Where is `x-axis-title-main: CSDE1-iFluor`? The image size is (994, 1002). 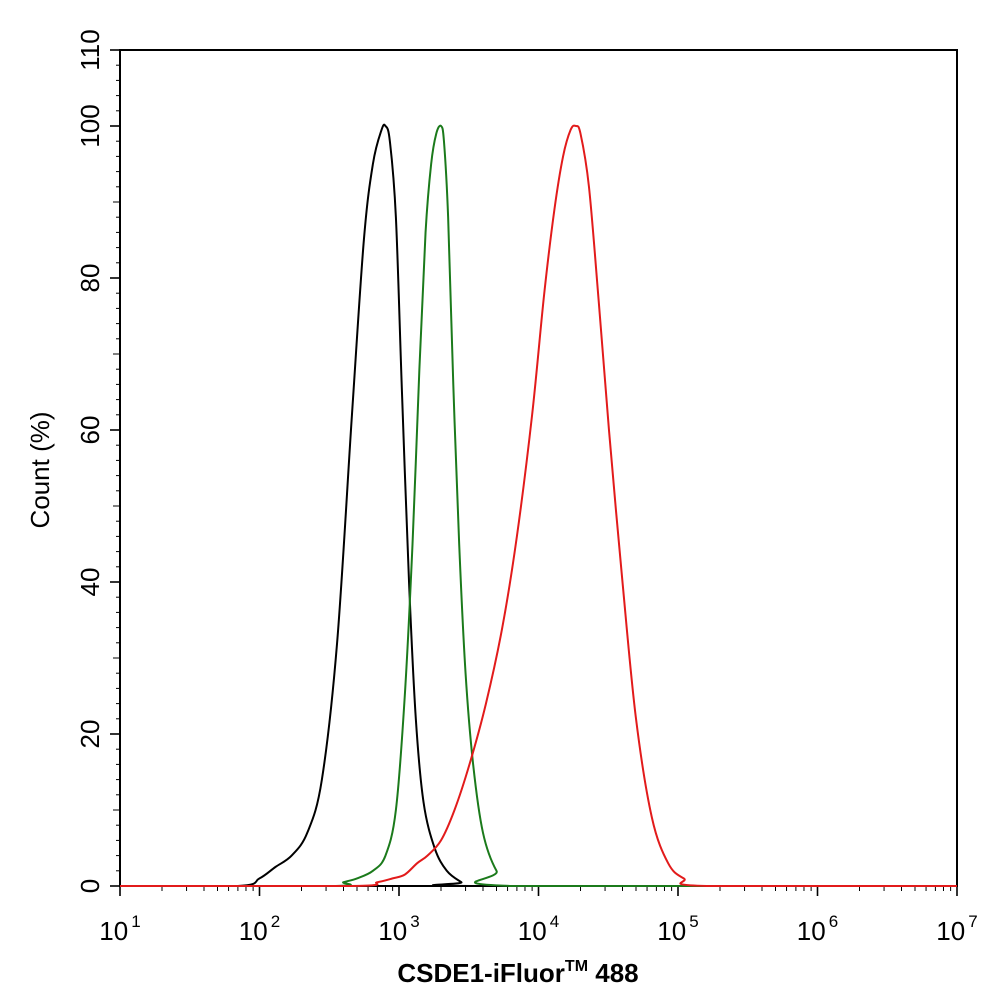
x-axis-title-main: CSDE1-iFluor is located at coordinates (481, 973).